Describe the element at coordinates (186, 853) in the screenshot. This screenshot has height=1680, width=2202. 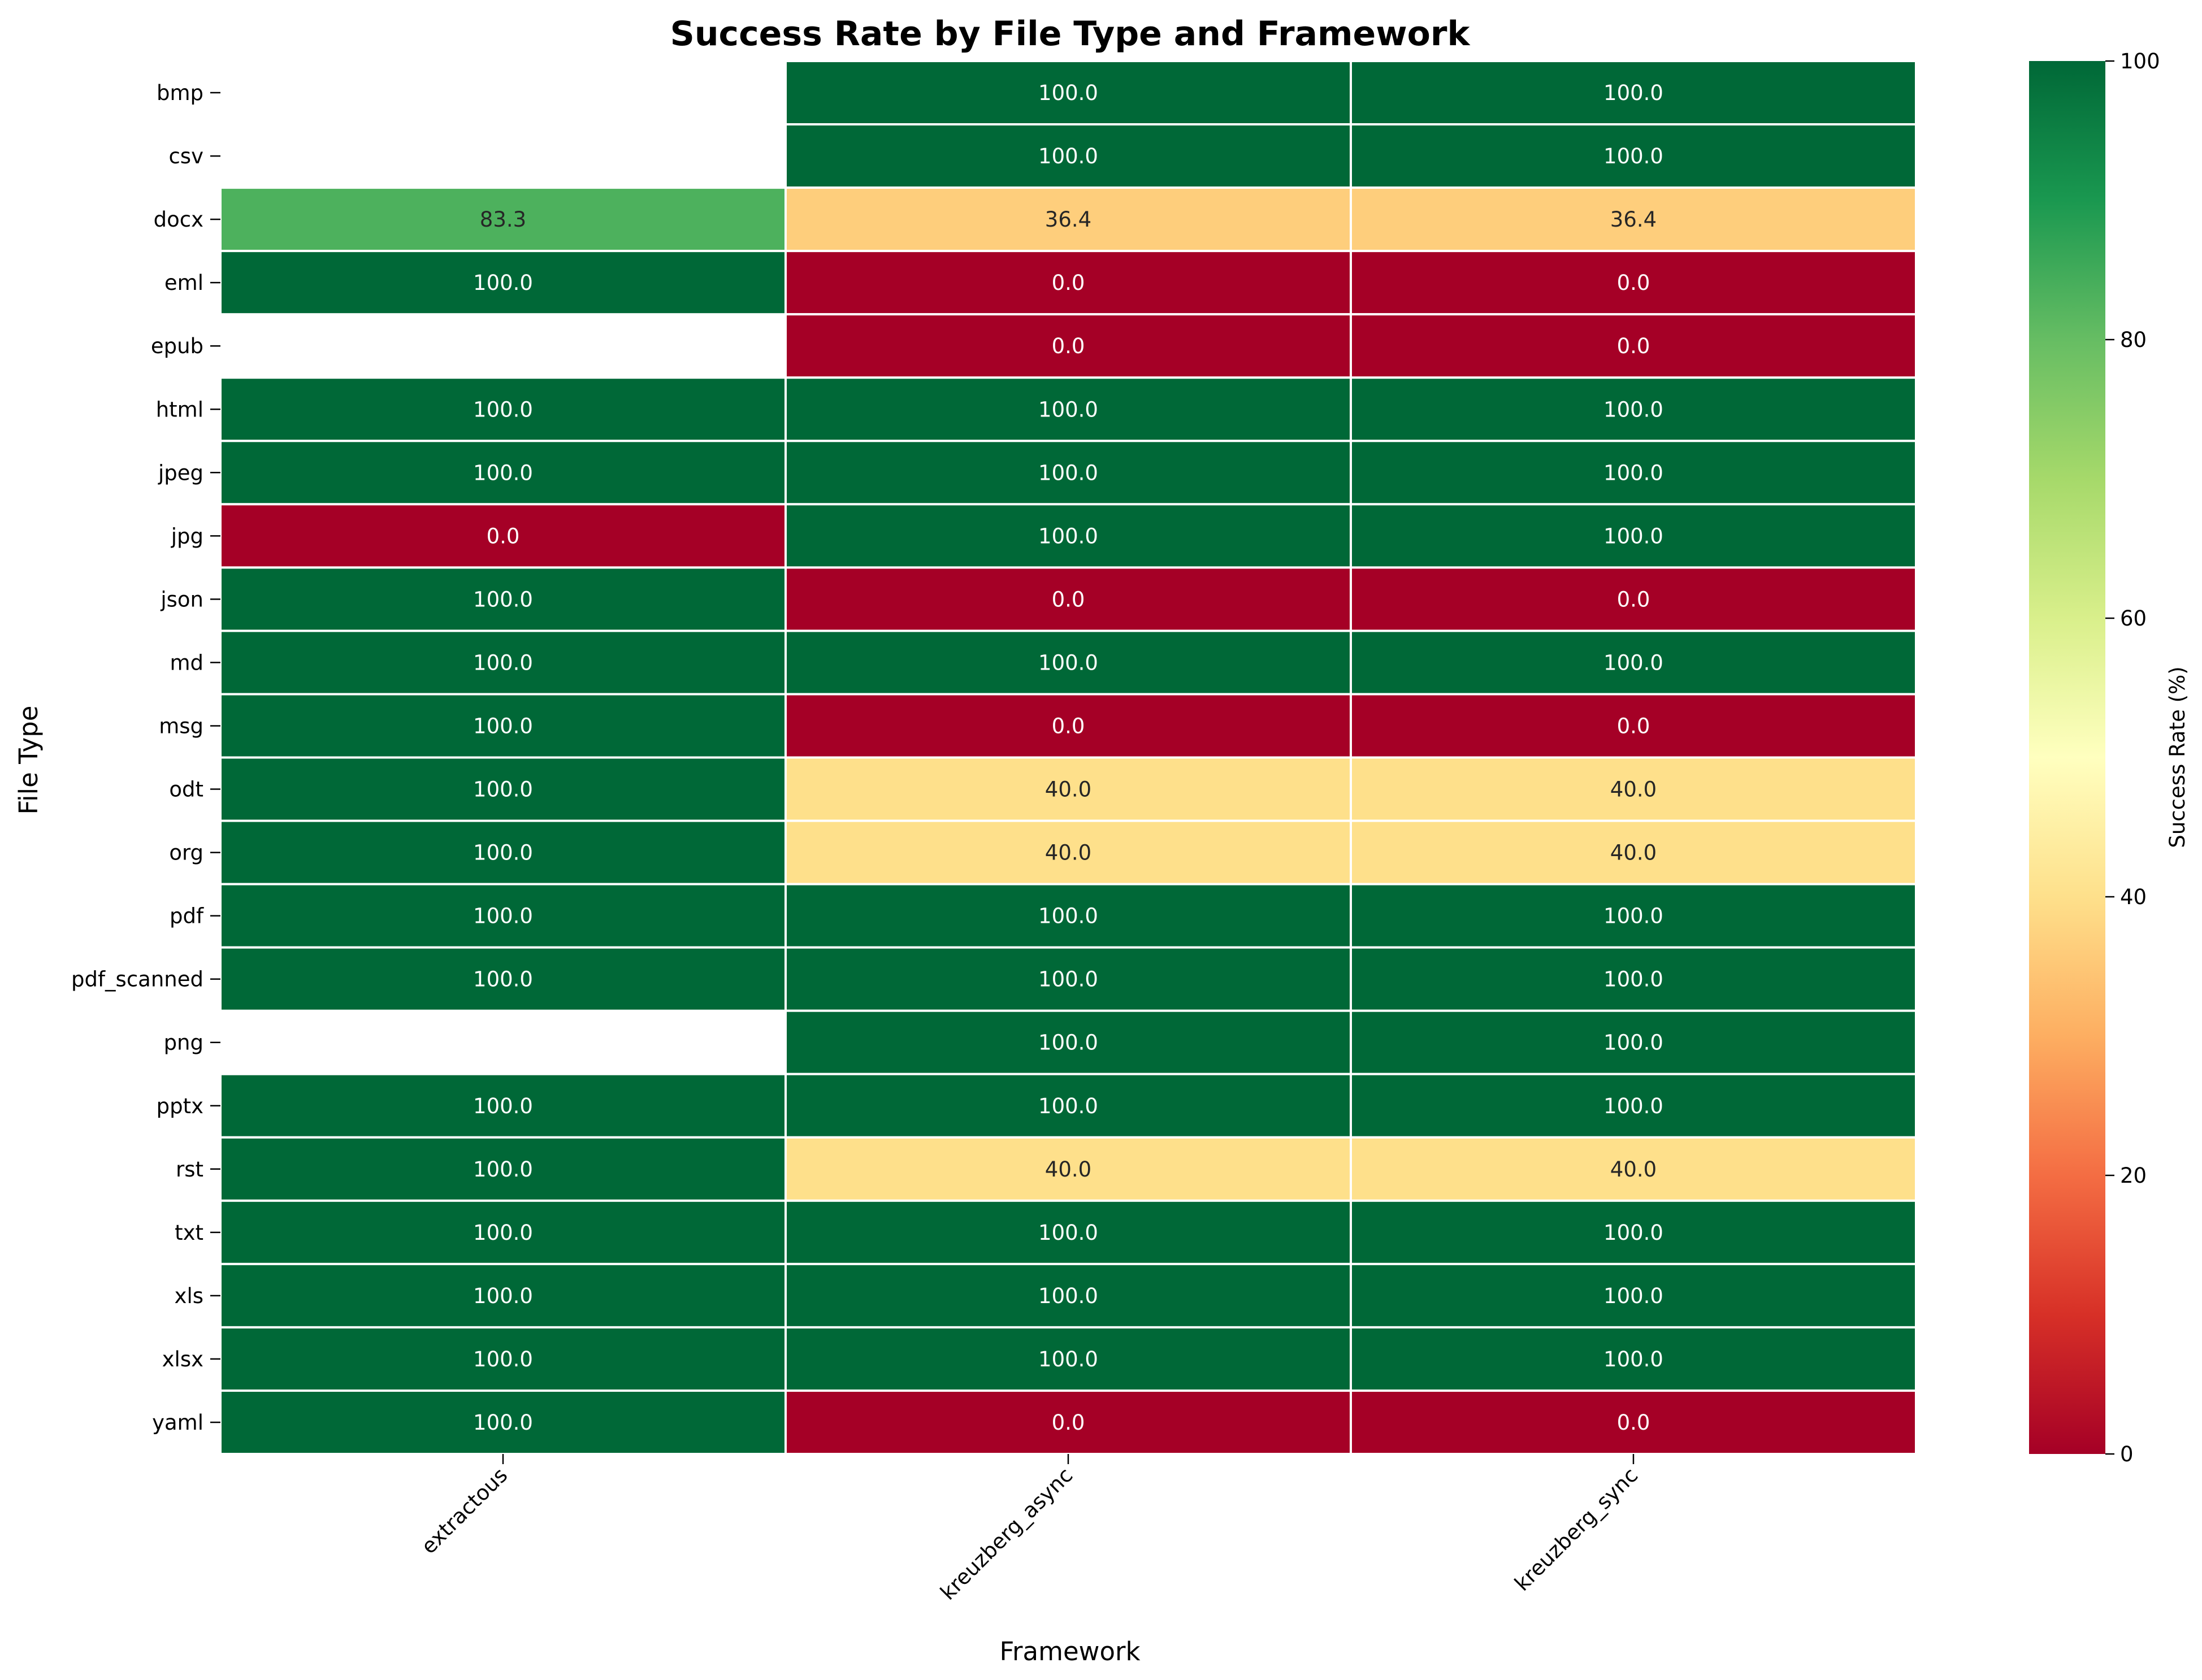
I see `y-tick-label: org` at that location.